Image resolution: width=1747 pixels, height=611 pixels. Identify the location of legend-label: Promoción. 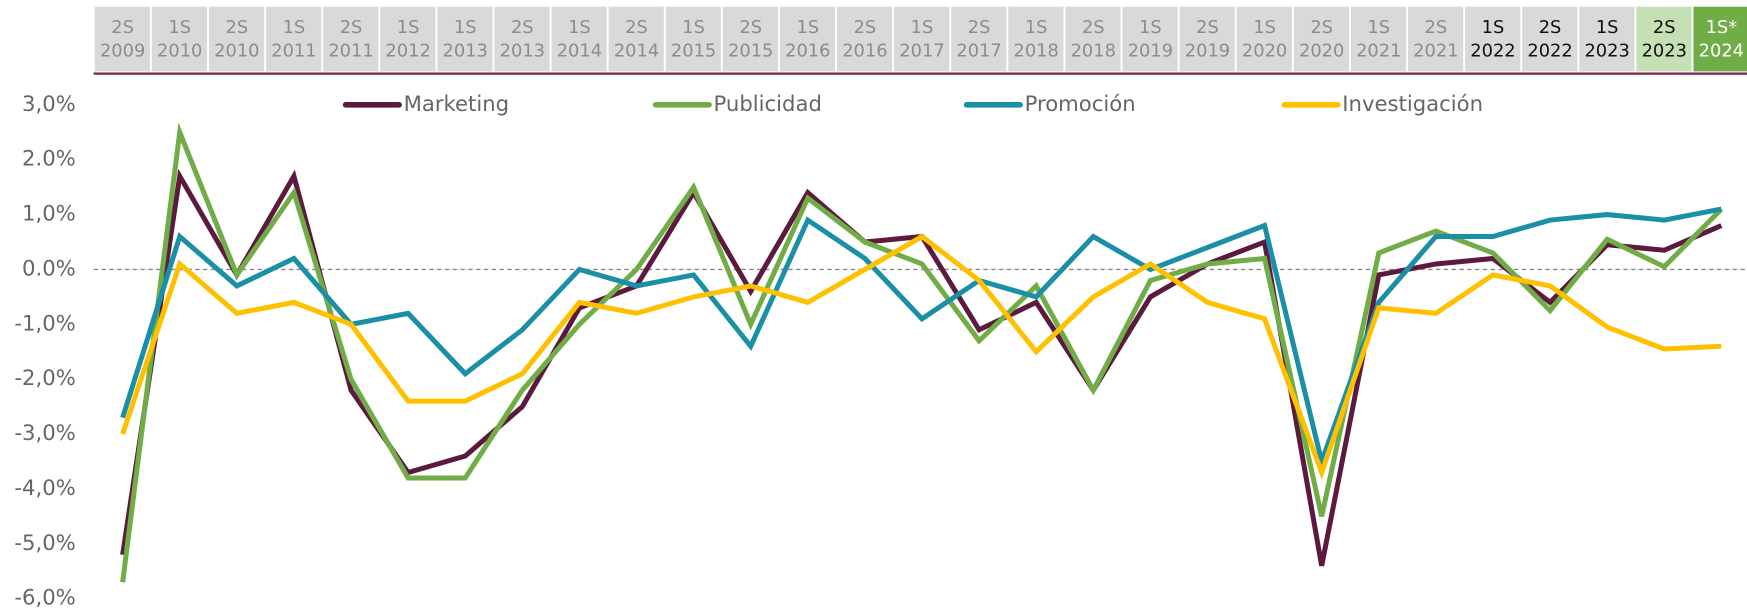
(1080, 103).